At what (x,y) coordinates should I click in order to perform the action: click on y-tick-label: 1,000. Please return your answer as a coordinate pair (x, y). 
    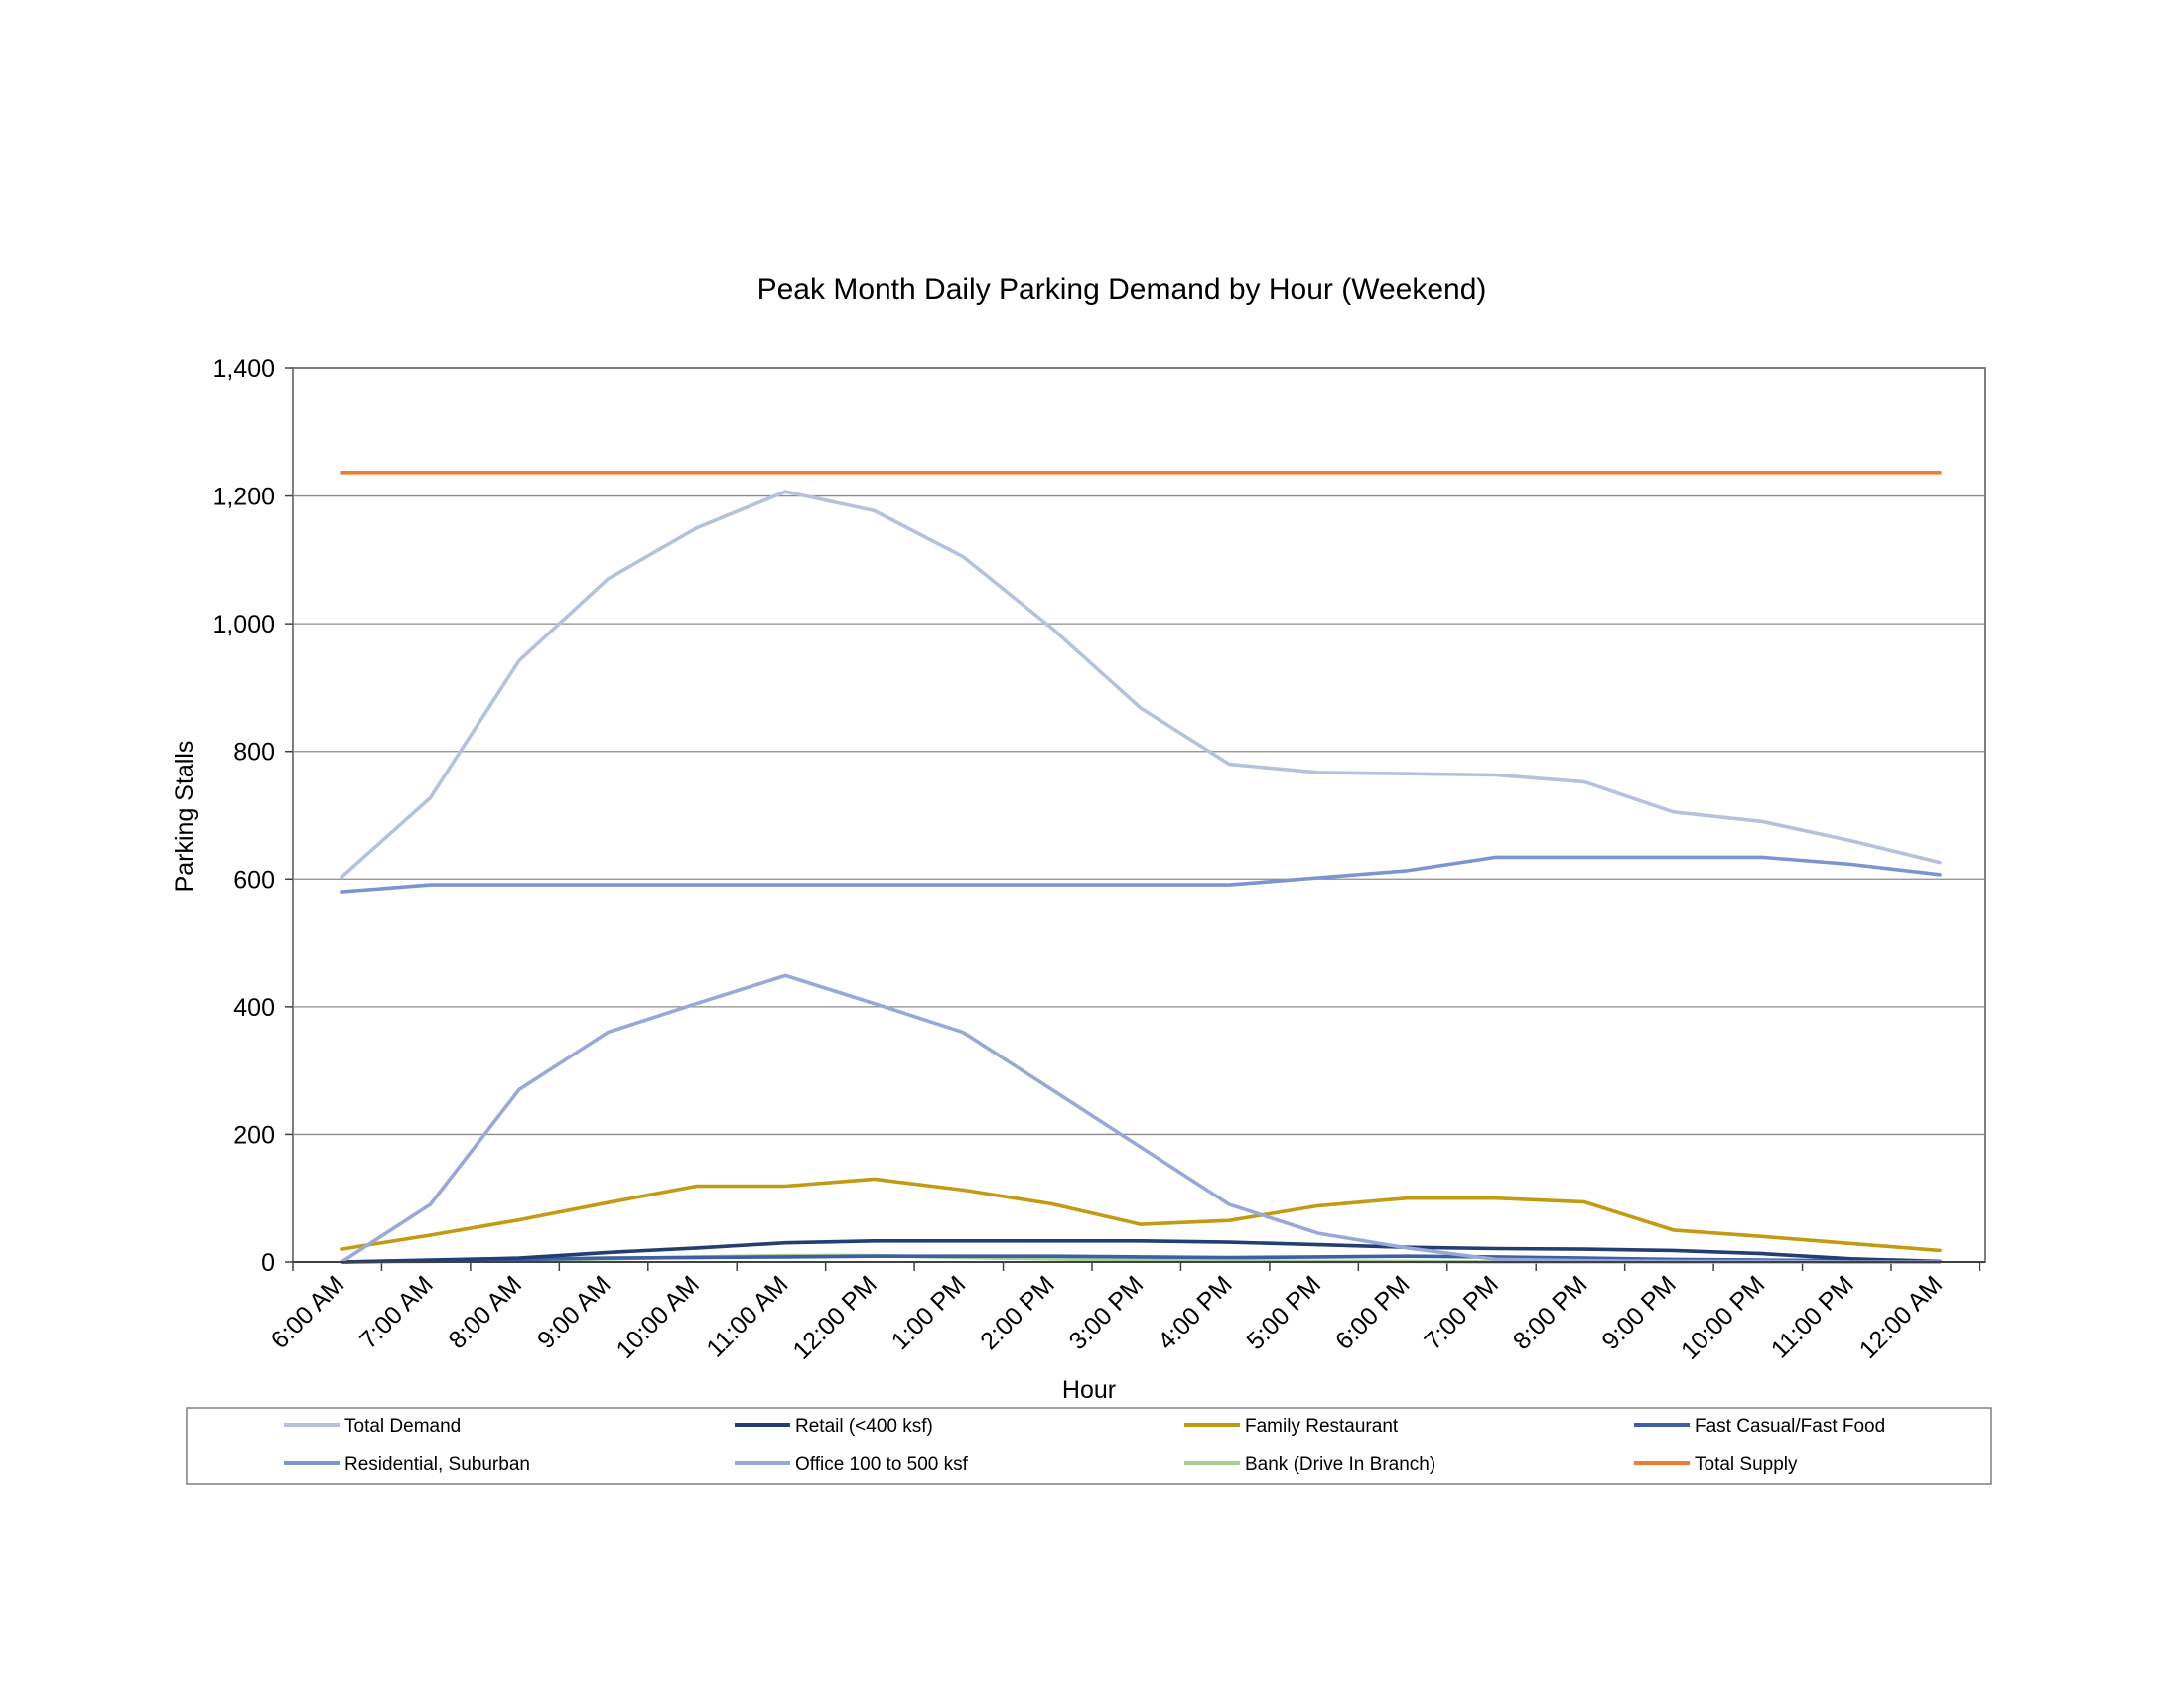
    Looking at the image, I should click on (243, 624).